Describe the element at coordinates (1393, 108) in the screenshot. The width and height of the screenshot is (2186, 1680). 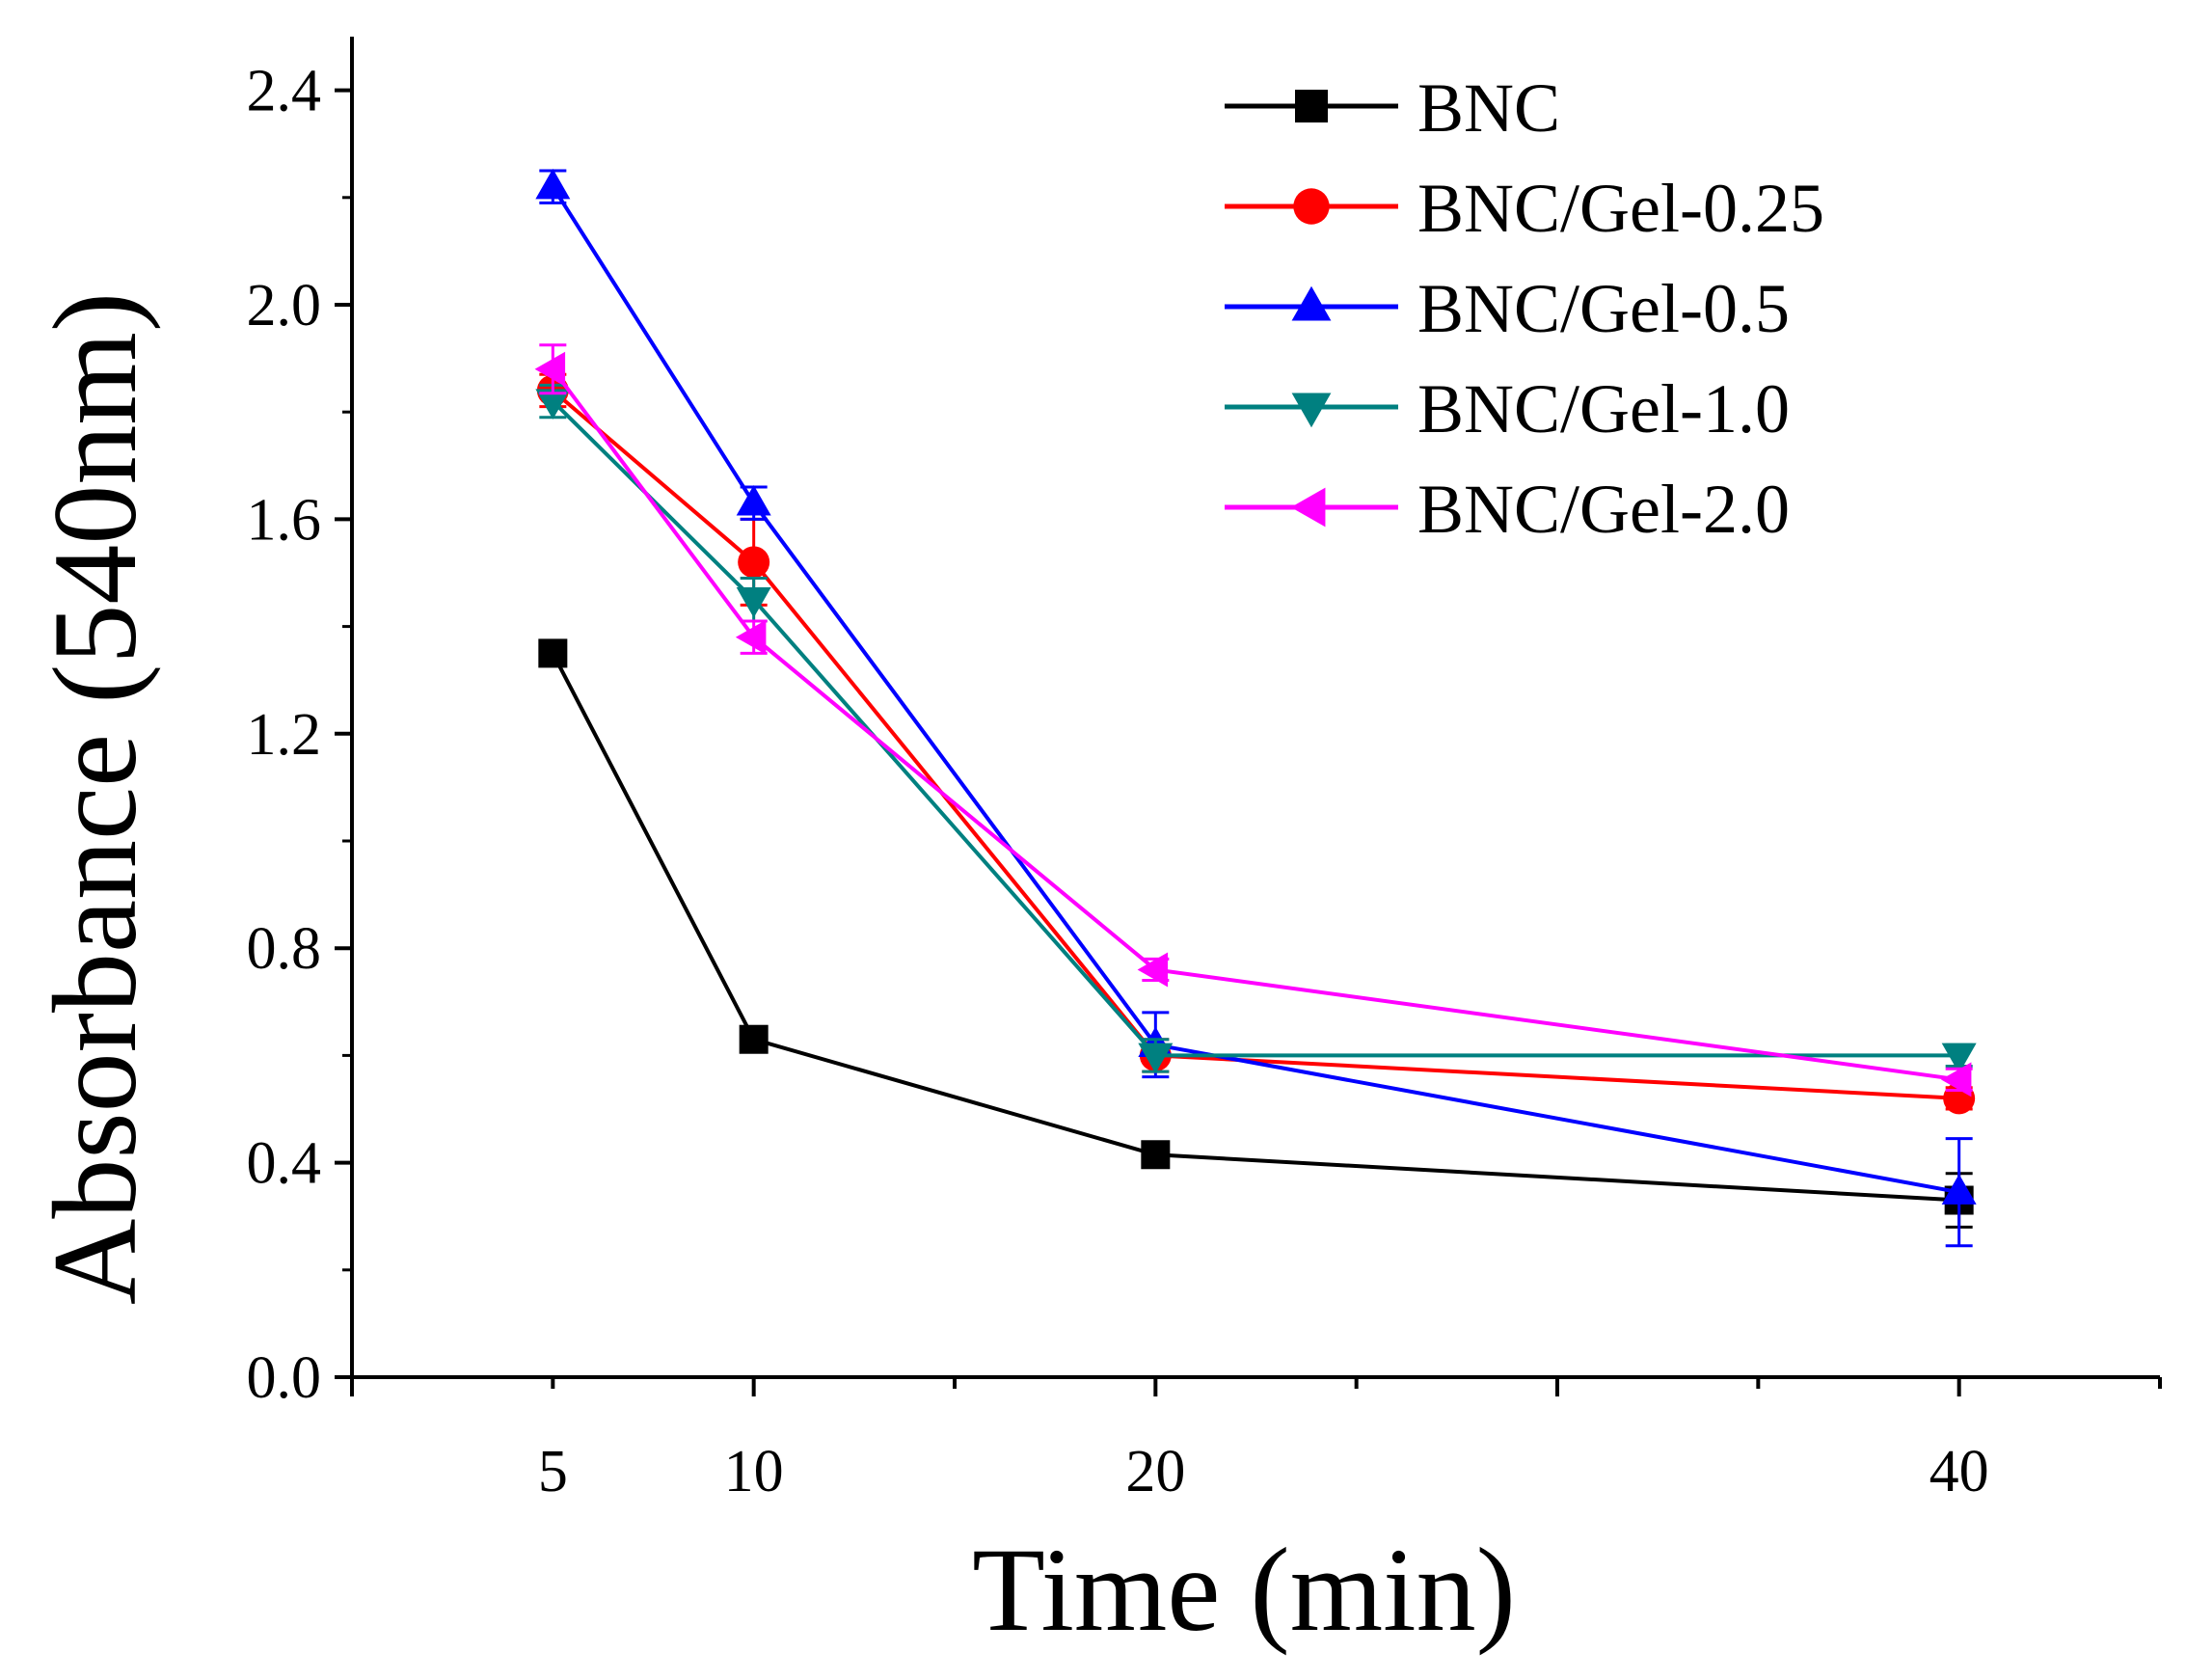
I see `legend-item: BNC` at that location.